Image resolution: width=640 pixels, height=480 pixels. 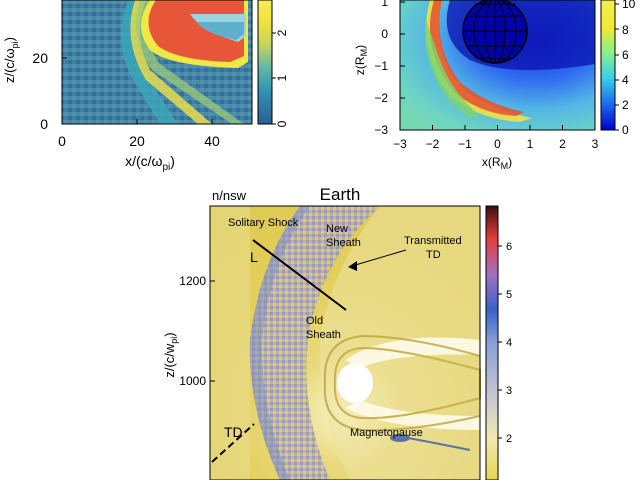 What do you see at coordinates (192, 381) in the screenshot?
I see `panel-c-ytick-1: 1000` at bounding box center [192, 381].